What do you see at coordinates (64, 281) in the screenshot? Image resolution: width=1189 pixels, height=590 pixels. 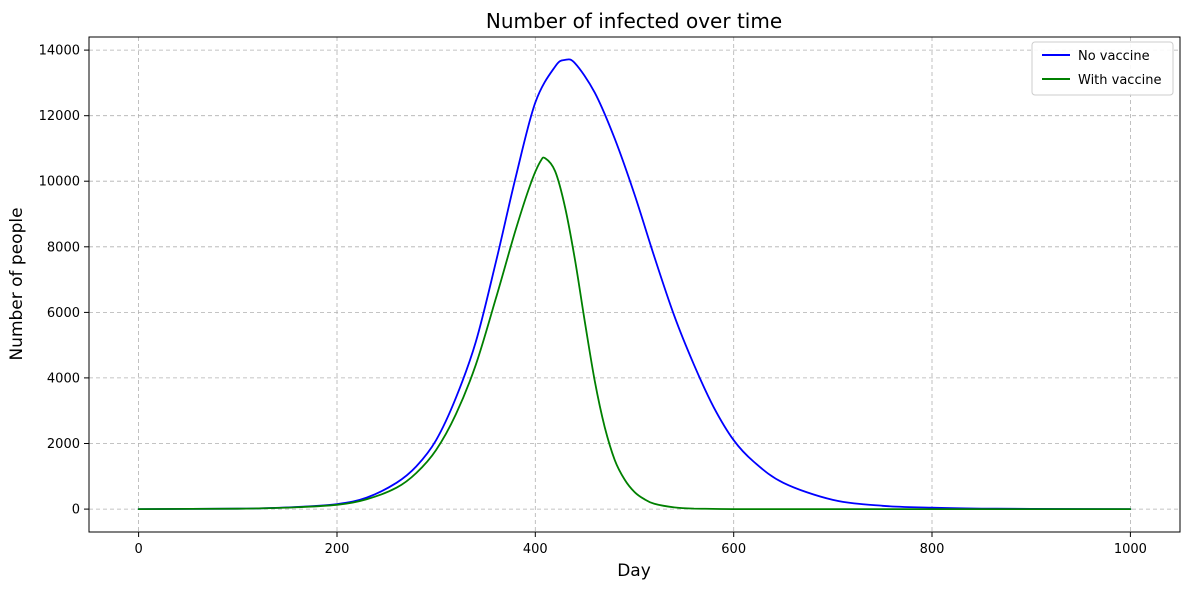 I see `y-axis-ticks: 0 2000 4000 6000 8000 10000 12000 14000` at bounding box center [64, 281].